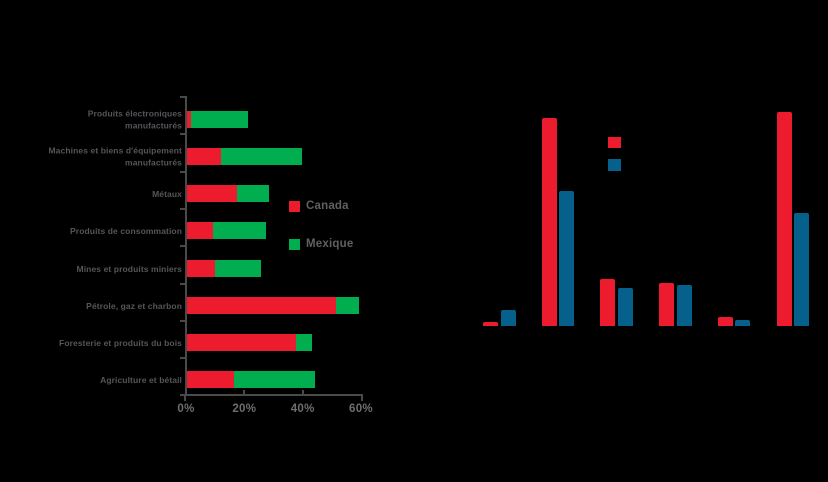 This screenshot has height=482, width=828. Describe the element at coordinates (614, 165) in the screenshot. I see `right-legend-blue-swatch-icon` at that location.